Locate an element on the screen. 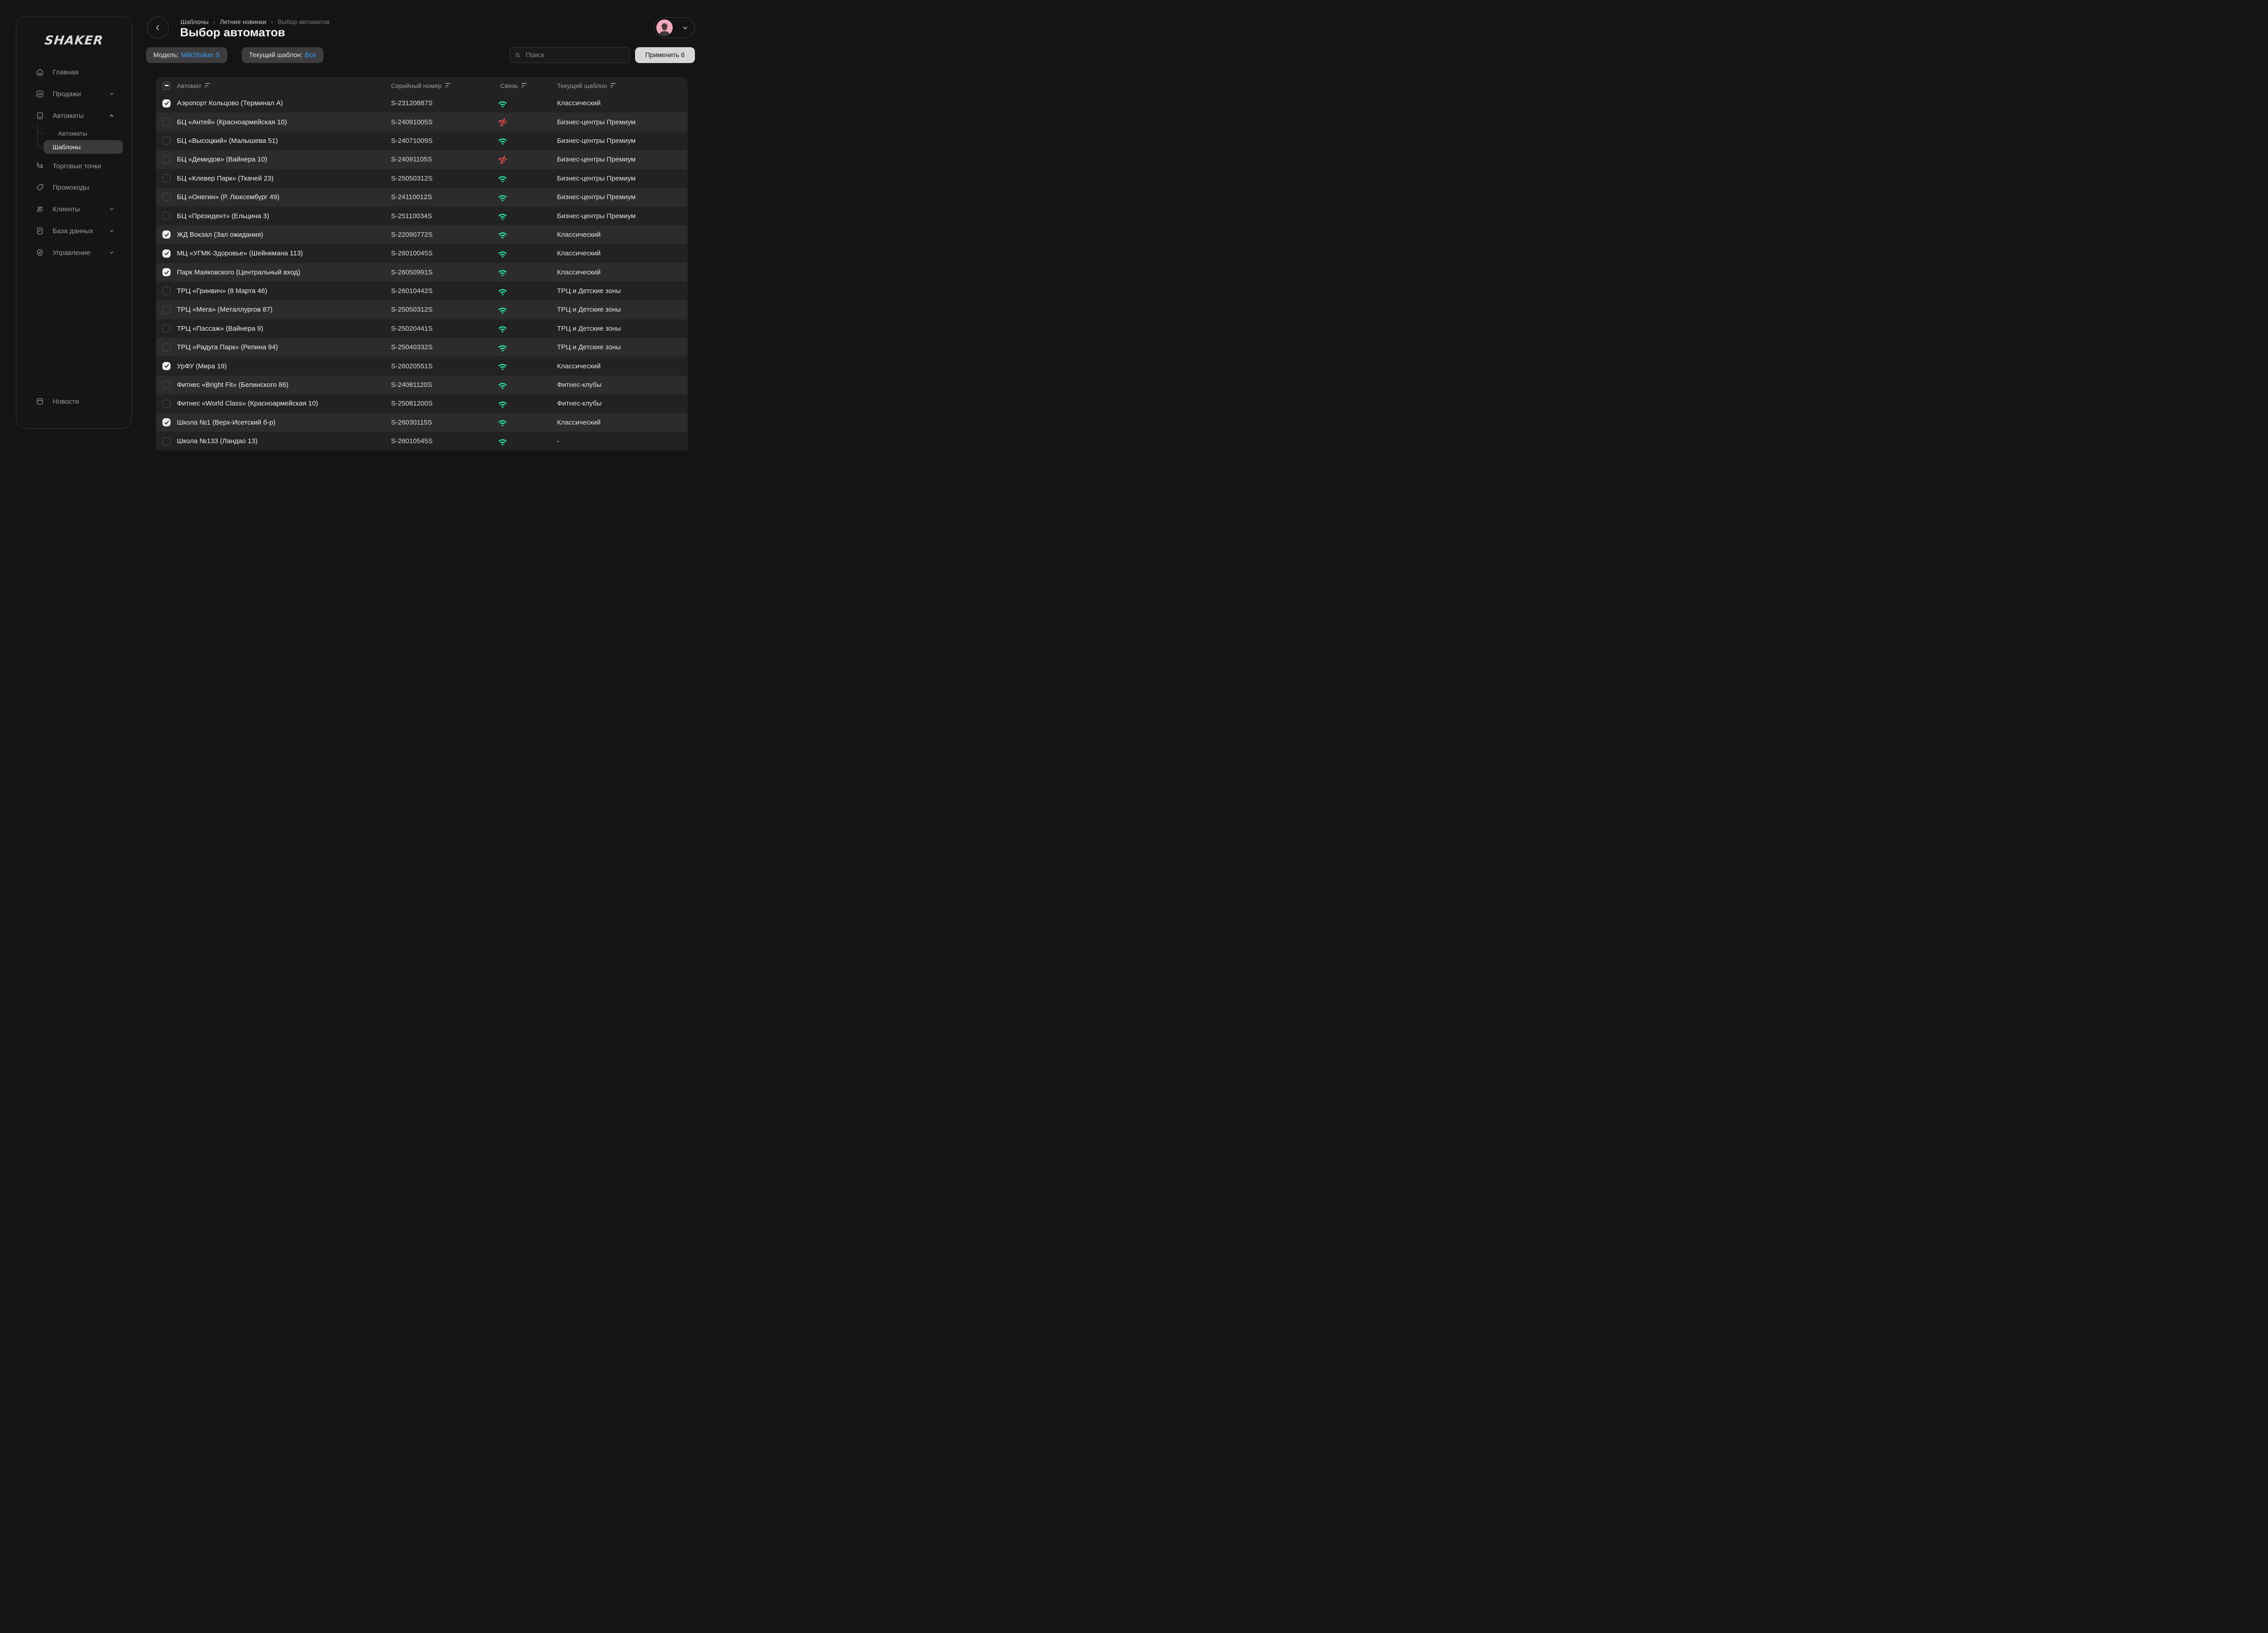 The image size is (2268, 1633). promo-tag-icon is located at coordinates (39, 187).